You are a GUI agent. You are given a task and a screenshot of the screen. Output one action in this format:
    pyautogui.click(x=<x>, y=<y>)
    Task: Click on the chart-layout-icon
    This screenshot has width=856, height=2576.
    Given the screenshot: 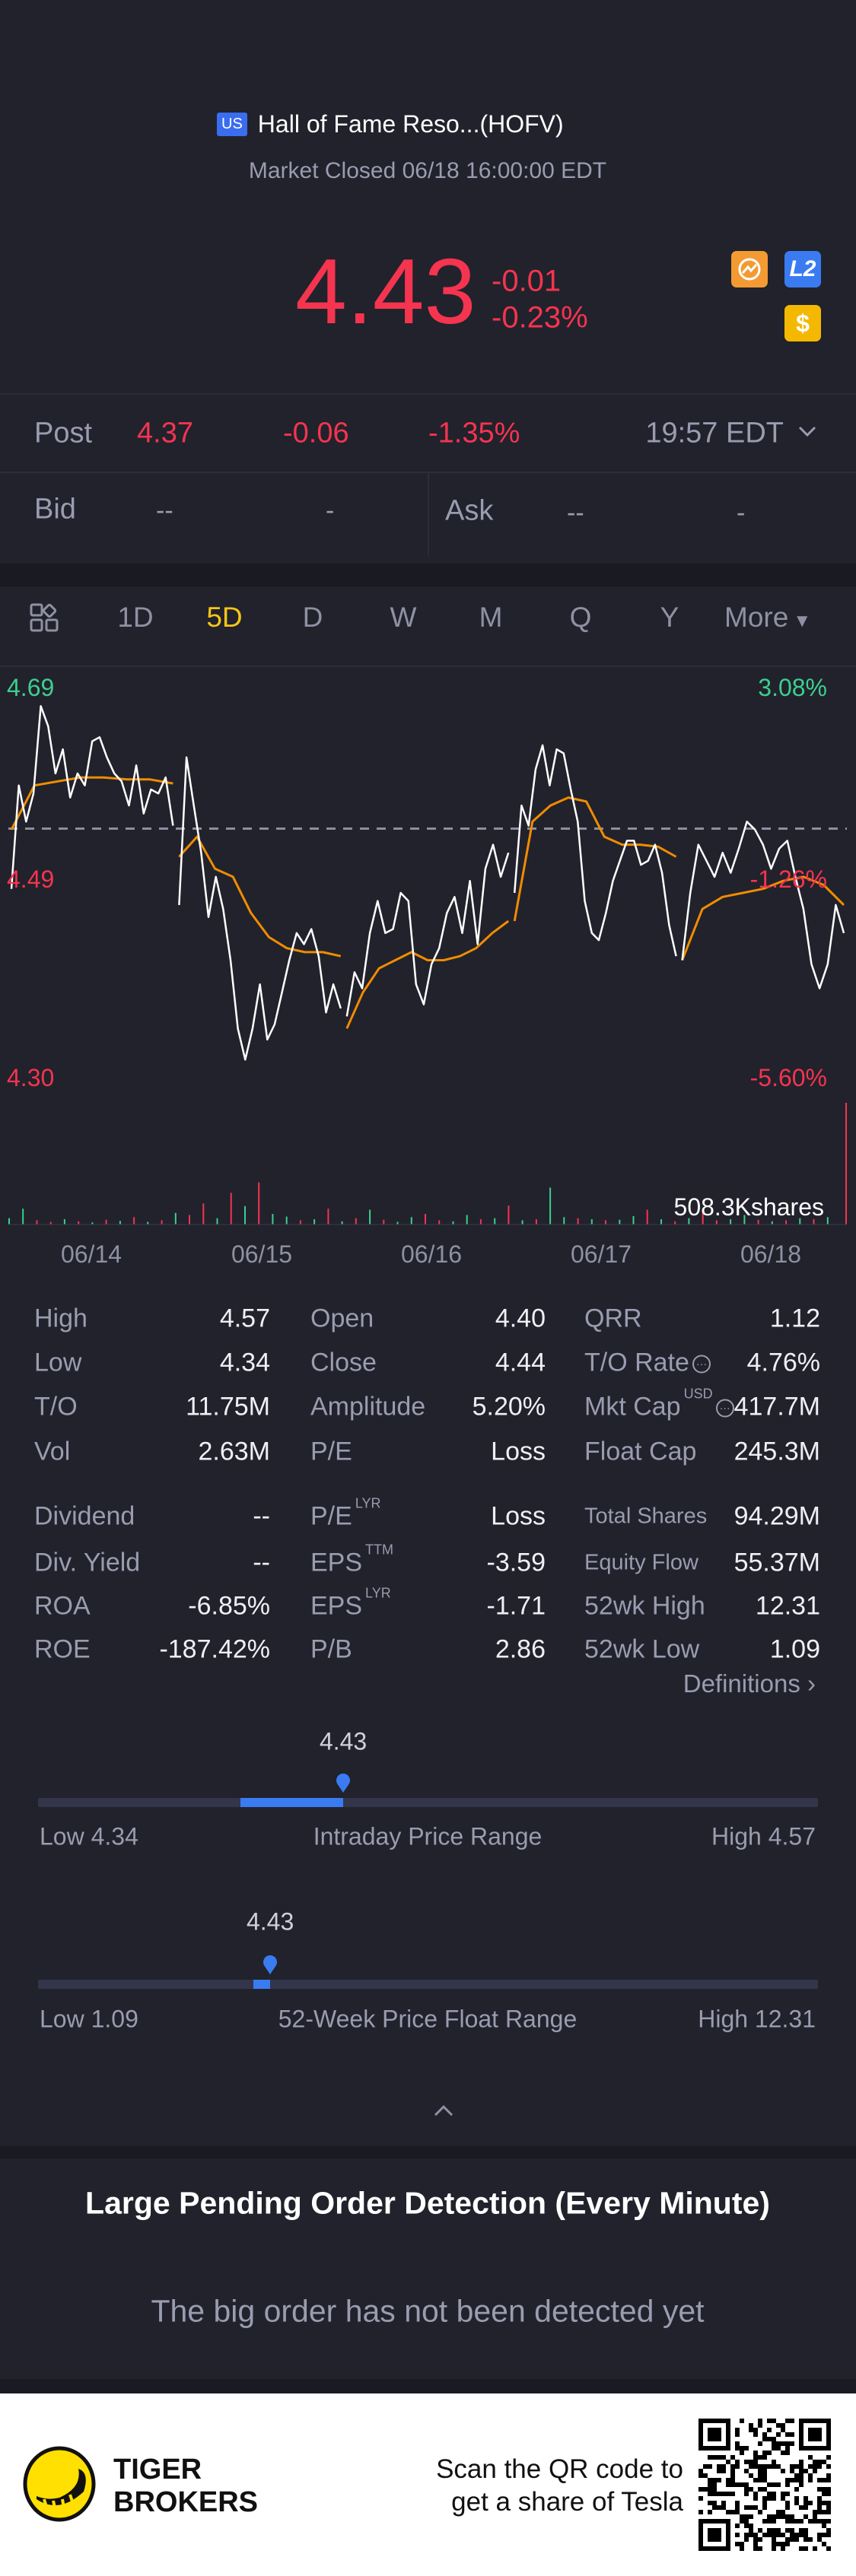 What is the action you would take?
    pyautogui.click(x=44, y=617)
    